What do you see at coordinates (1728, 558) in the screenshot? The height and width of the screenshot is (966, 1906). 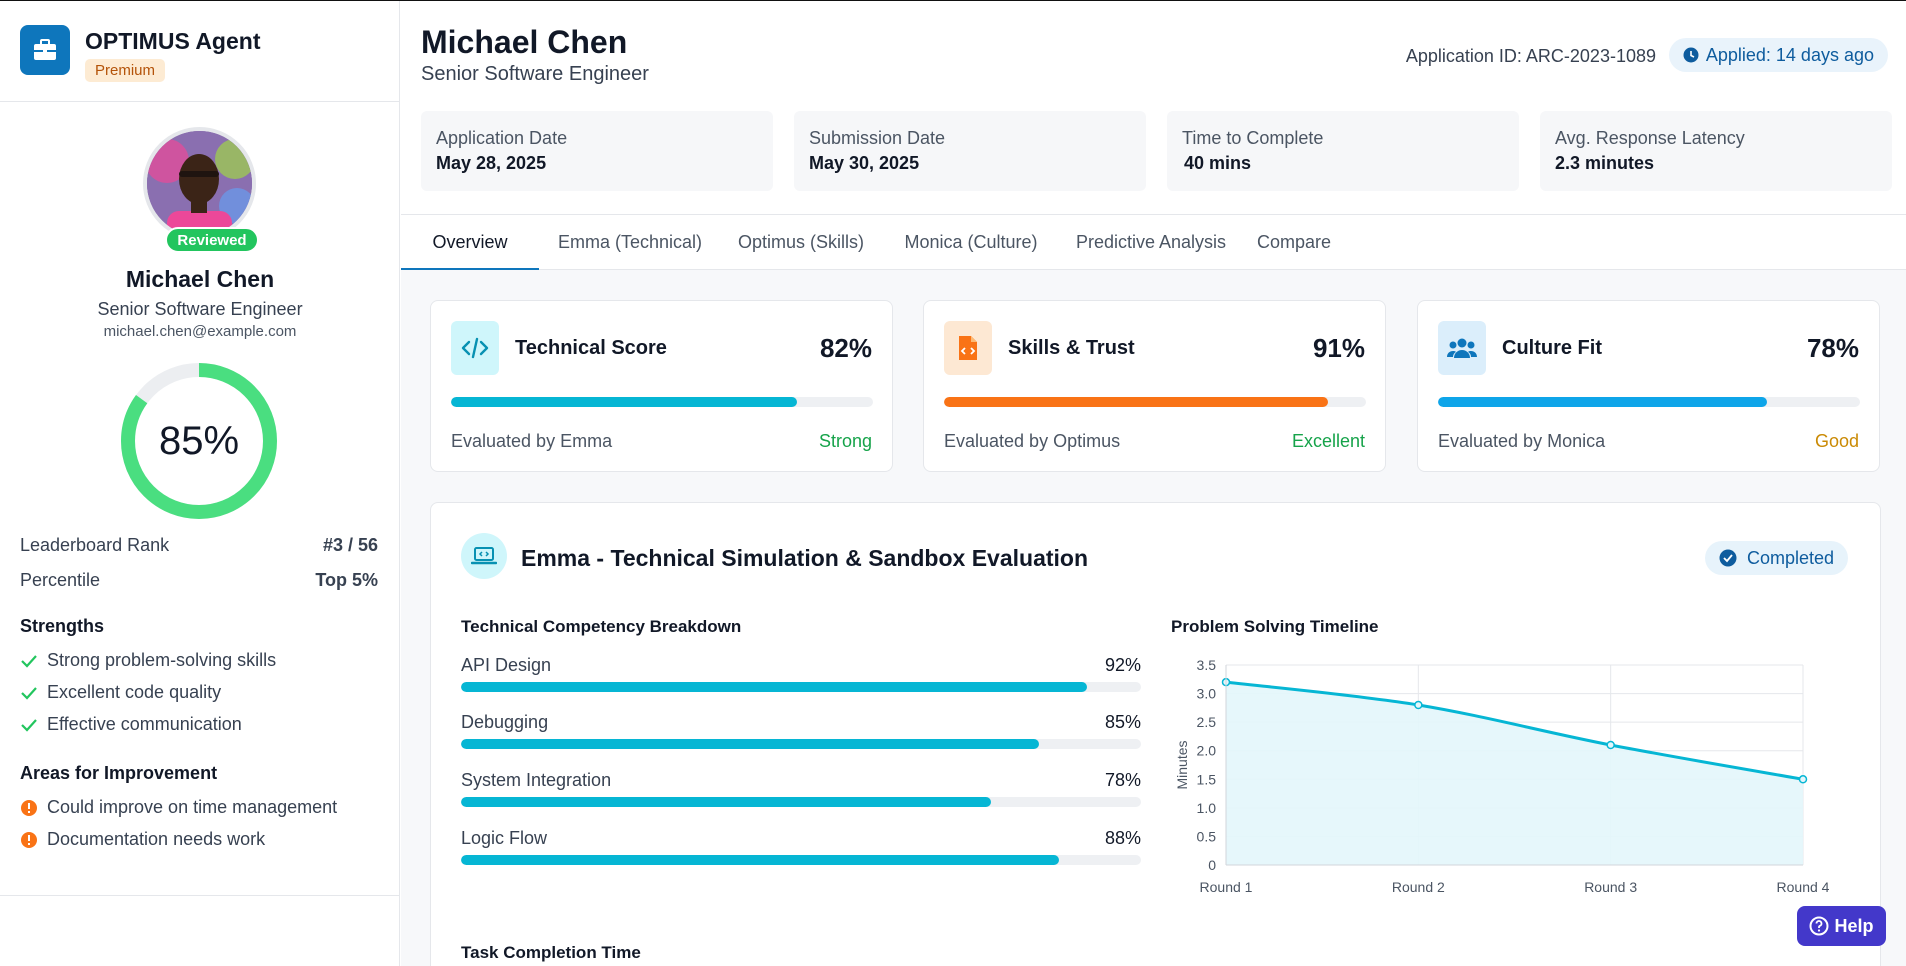 I see `check-circle-icon` at bounding box center [1728, 558].